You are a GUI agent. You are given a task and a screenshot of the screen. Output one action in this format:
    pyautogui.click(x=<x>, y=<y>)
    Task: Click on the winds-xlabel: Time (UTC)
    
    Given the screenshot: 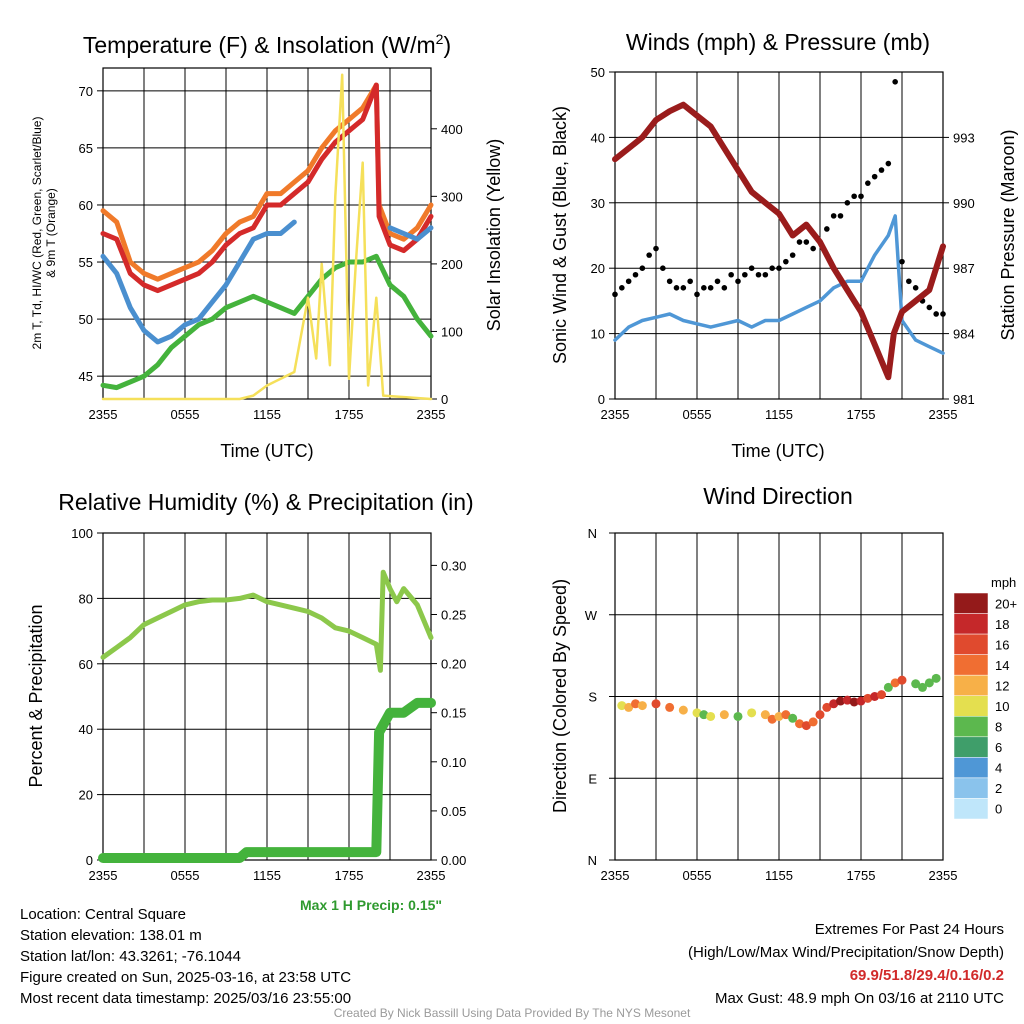 What is the action you would take?
    pyautogui.click(x=777, y=451)
    